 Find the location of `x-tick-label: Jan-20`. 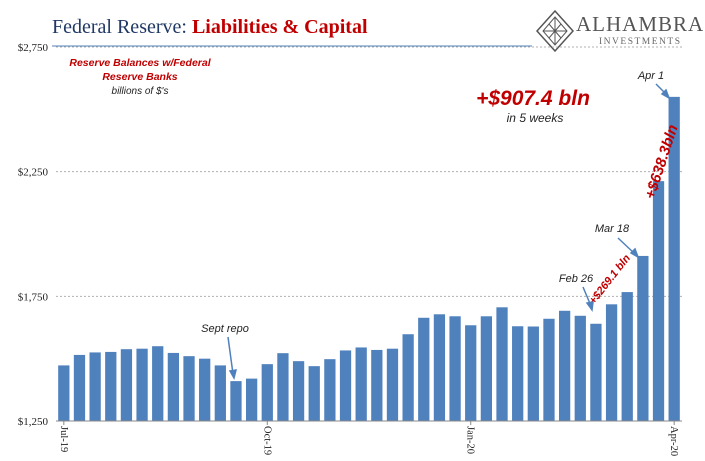

x-tick-label: Jan-20 is located at coordinates (470, 440).